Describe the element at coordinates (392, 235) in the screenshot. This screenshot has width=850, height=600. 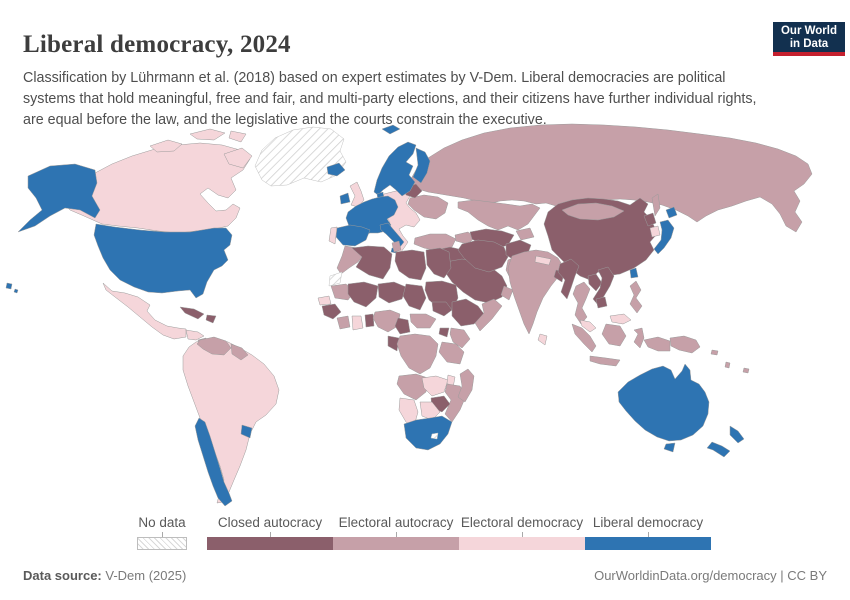
I see `country-italy` at that location.